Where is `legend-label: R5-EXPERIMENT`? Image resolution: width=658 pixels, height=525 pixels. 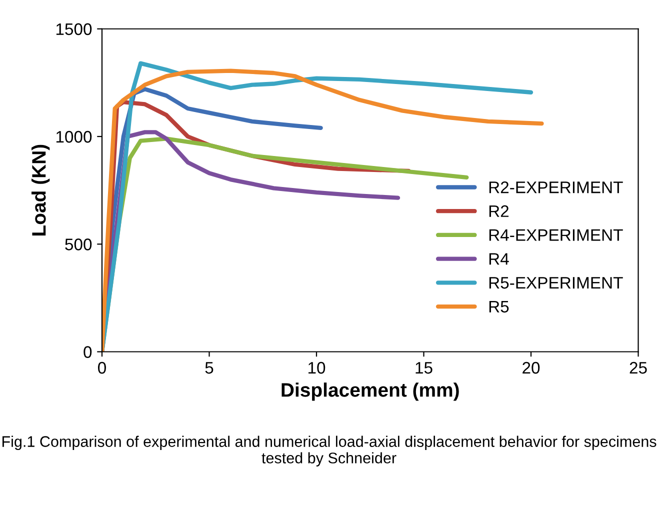
legend-label: R5-EXPERIMENT is located at coordinates (556, 283).